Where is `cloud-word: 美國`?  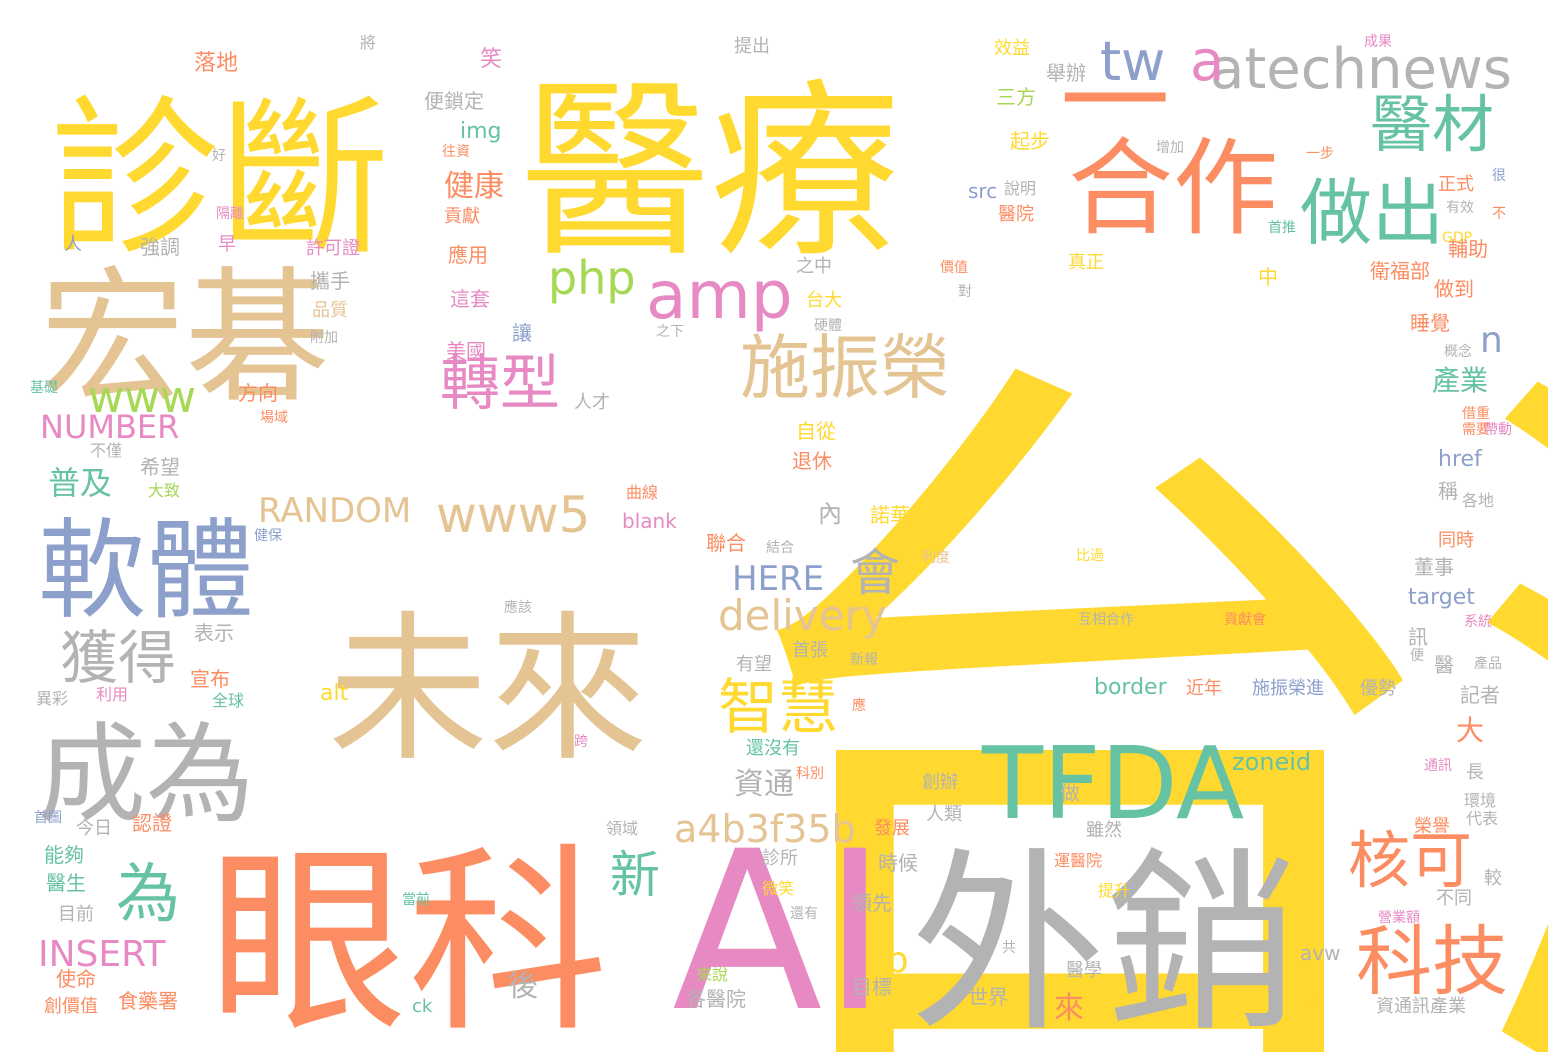 cloud-word: 美國 is located at coordinates (466, 351).